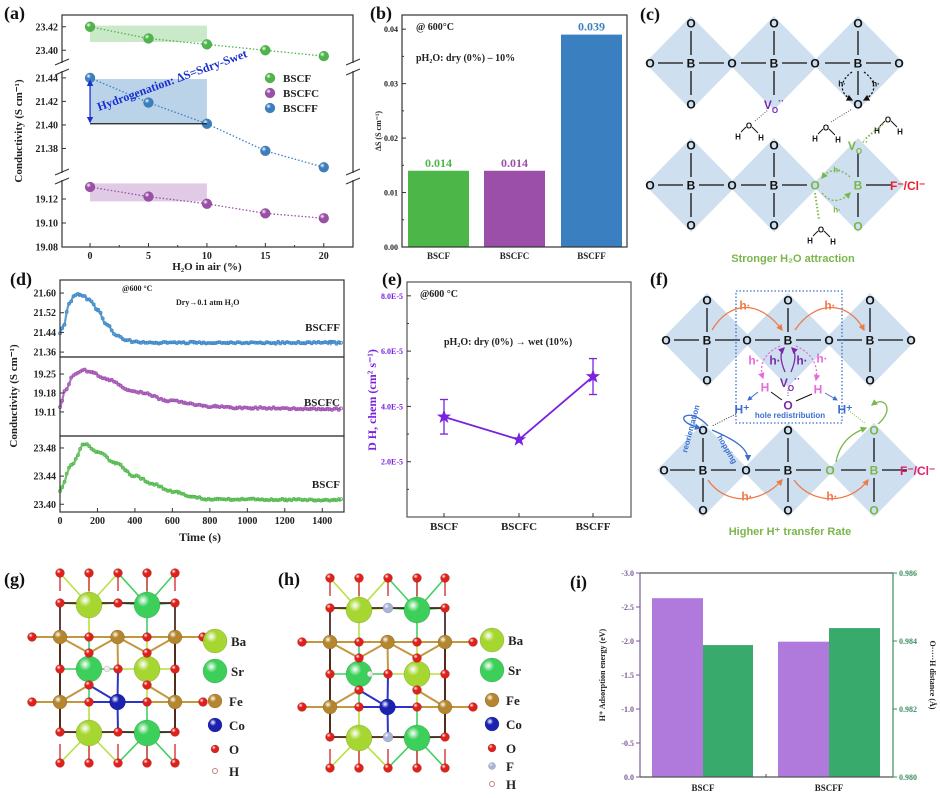 This screenshot has height=798, width=940. Describe the element at coordinates (90, 26) in the screenshot. I see `data-point-bscf` at that location.